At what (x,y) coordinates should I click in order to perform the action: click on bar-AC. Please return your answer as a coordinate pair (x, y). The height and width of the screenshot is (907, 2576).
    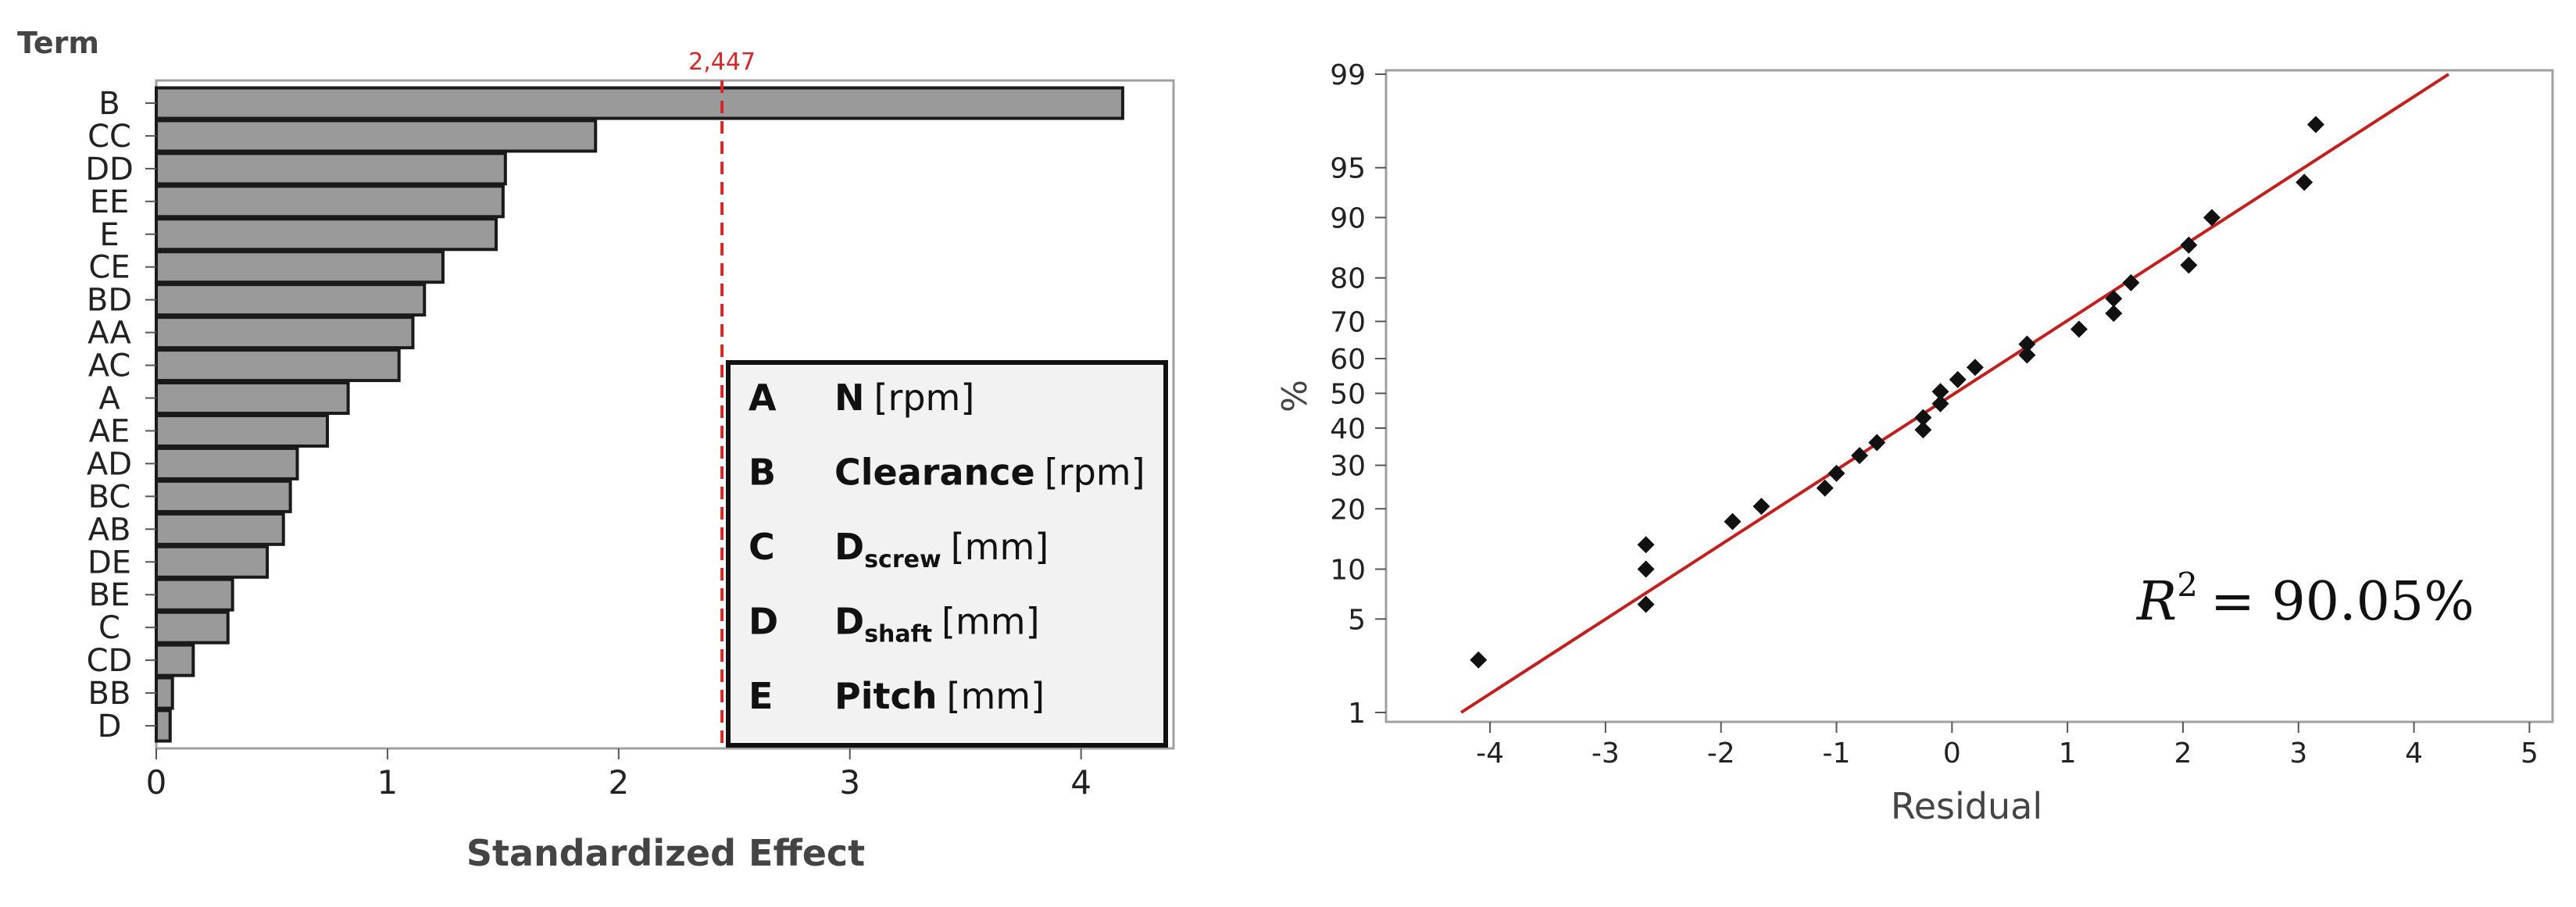
    Looking at the image, I should click on (278, 366).